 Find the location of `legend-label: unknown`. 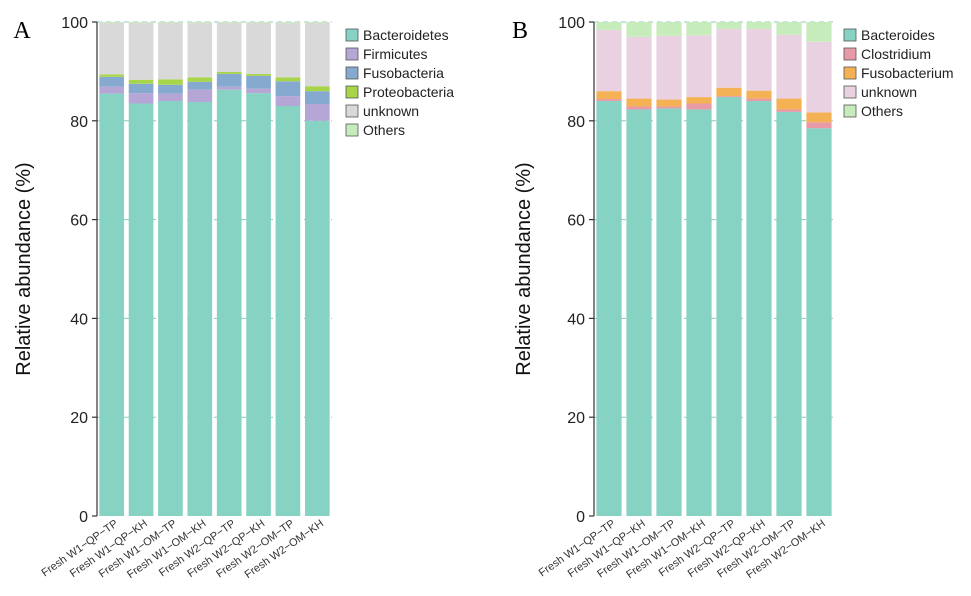

legend-label: unknown is located at coordinates (889, 92).